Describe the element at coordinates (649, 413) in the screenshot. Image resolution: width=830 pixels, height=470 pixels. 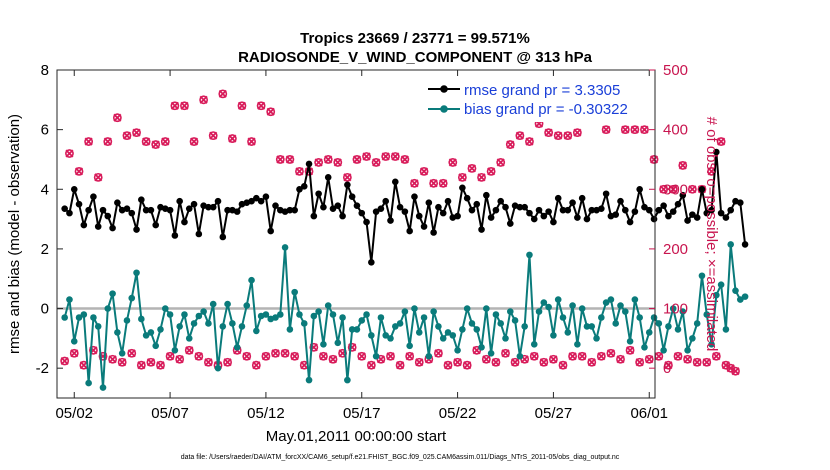
I see `x-tick-label: 06/01` at that location.